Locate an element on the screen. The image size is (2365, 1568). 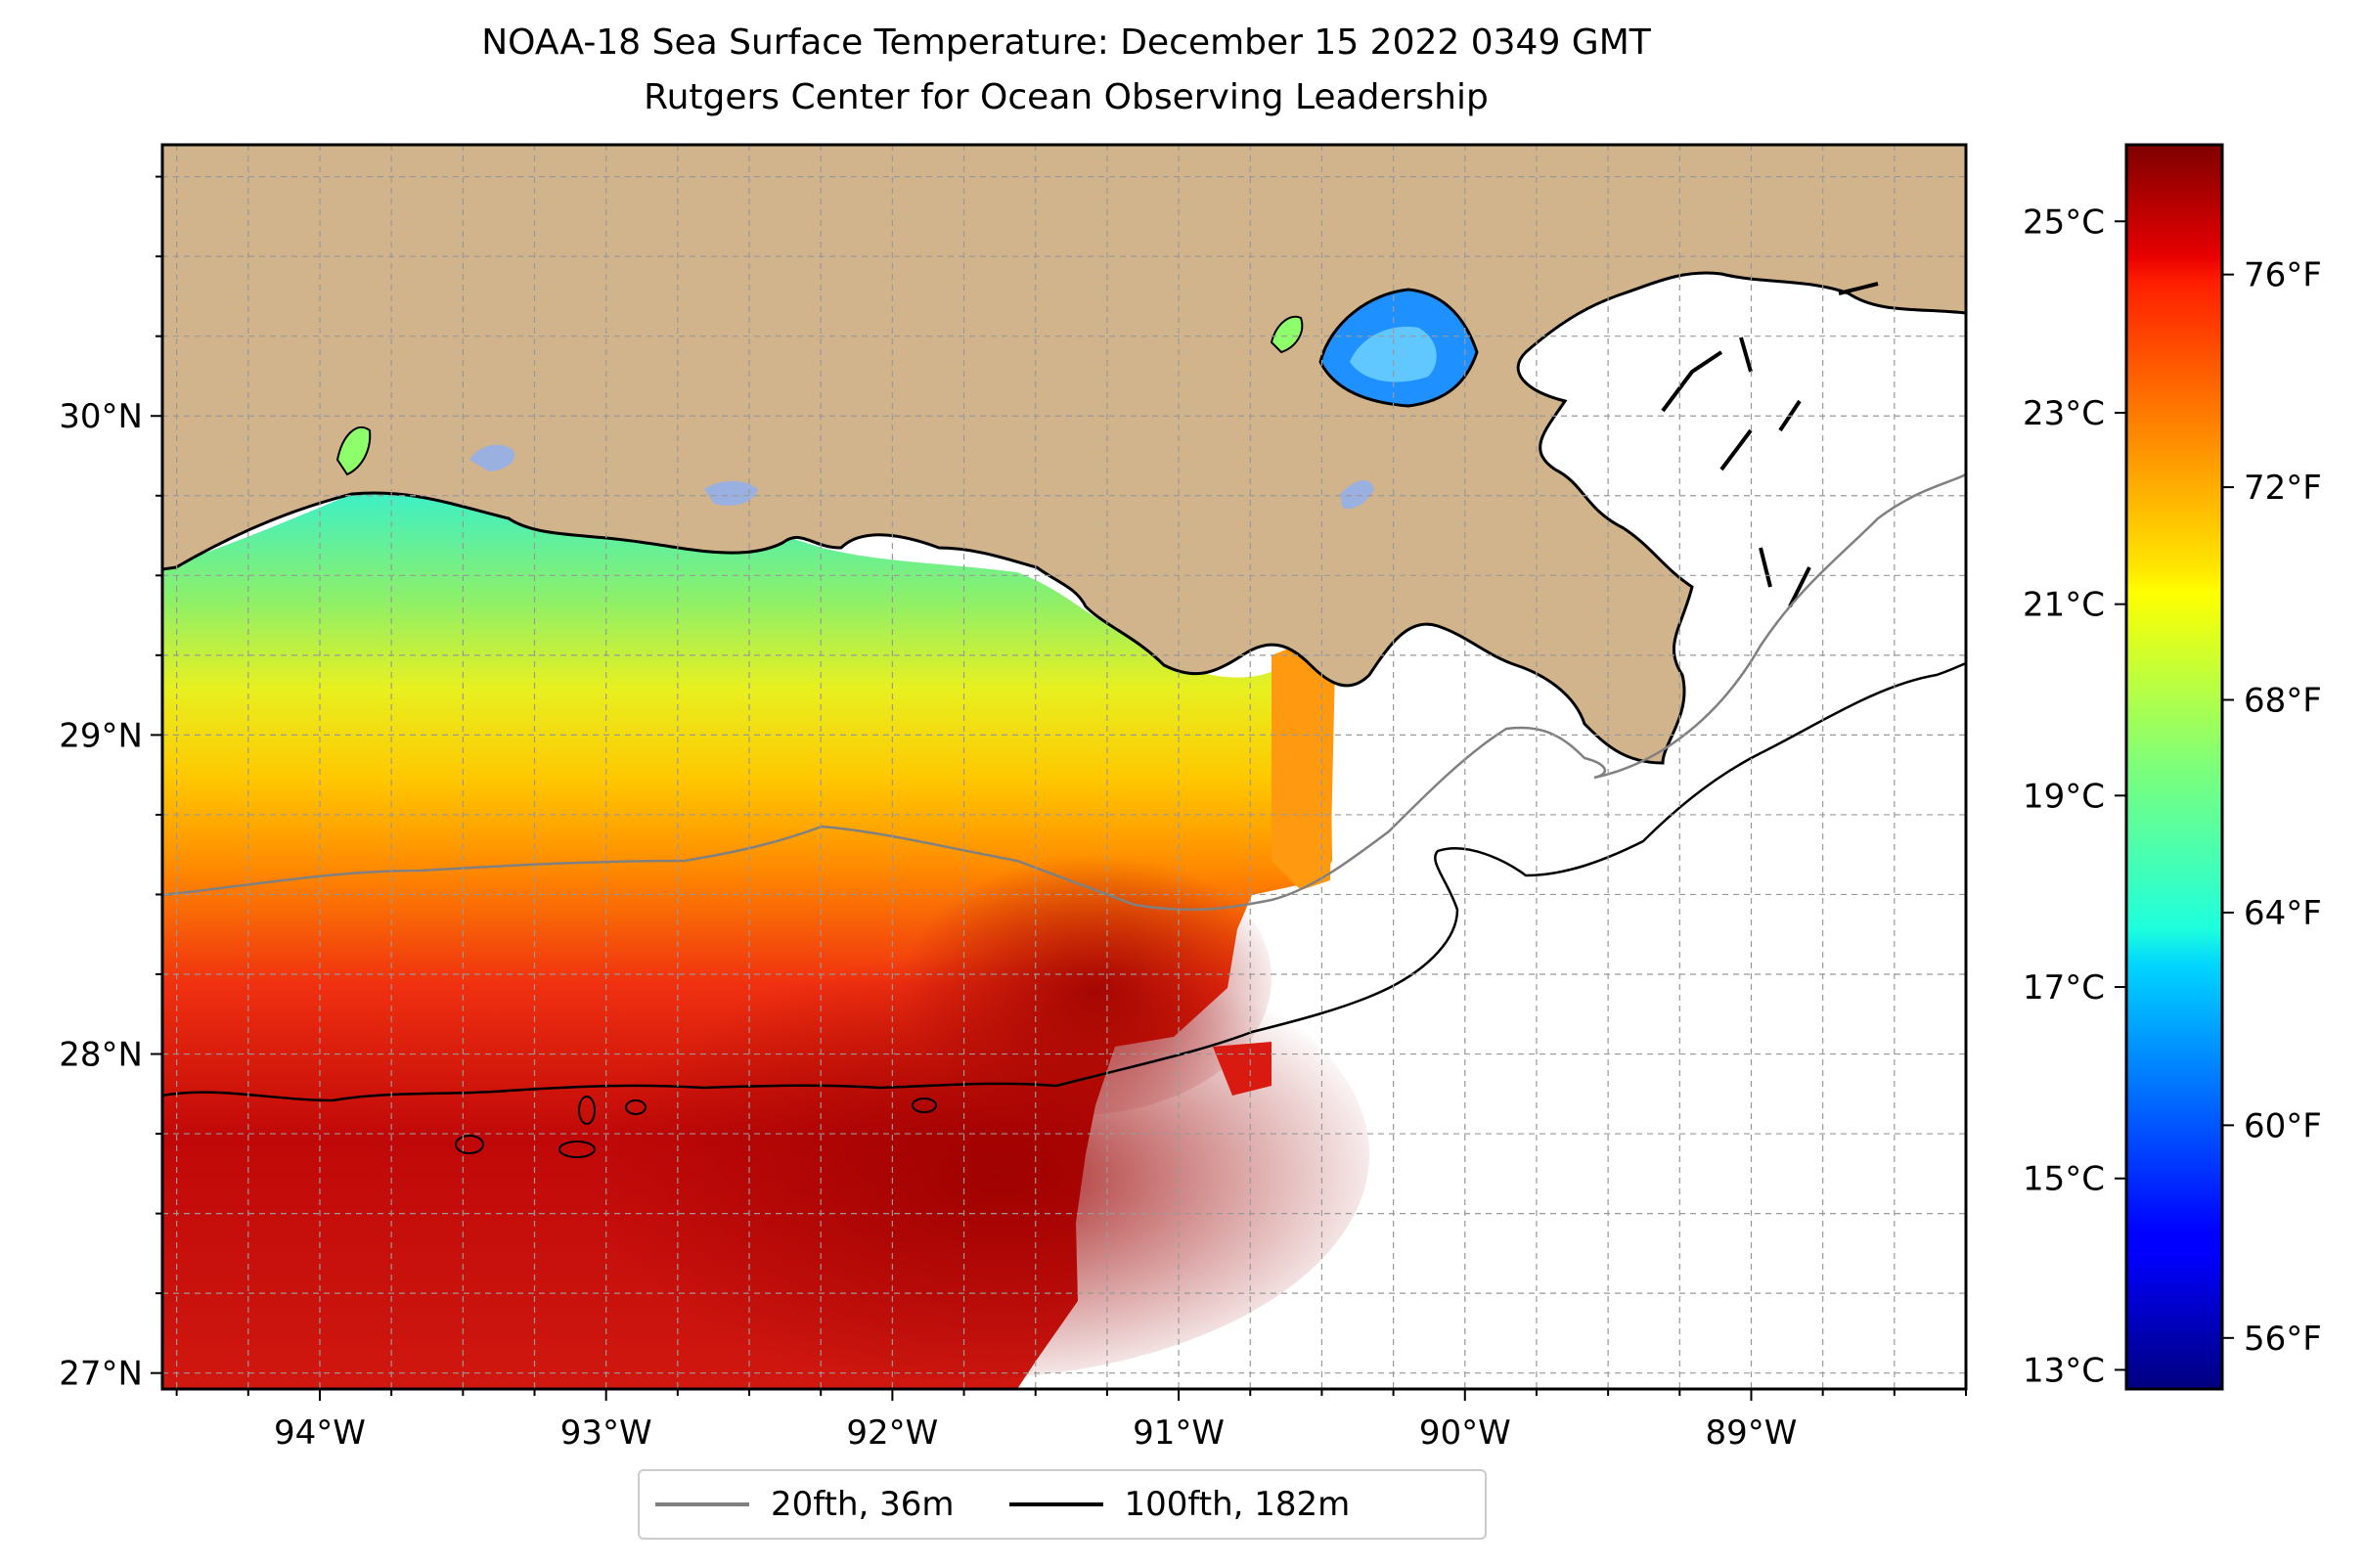
x-tick-label: 94°W is located at coordinates (320, 1433).